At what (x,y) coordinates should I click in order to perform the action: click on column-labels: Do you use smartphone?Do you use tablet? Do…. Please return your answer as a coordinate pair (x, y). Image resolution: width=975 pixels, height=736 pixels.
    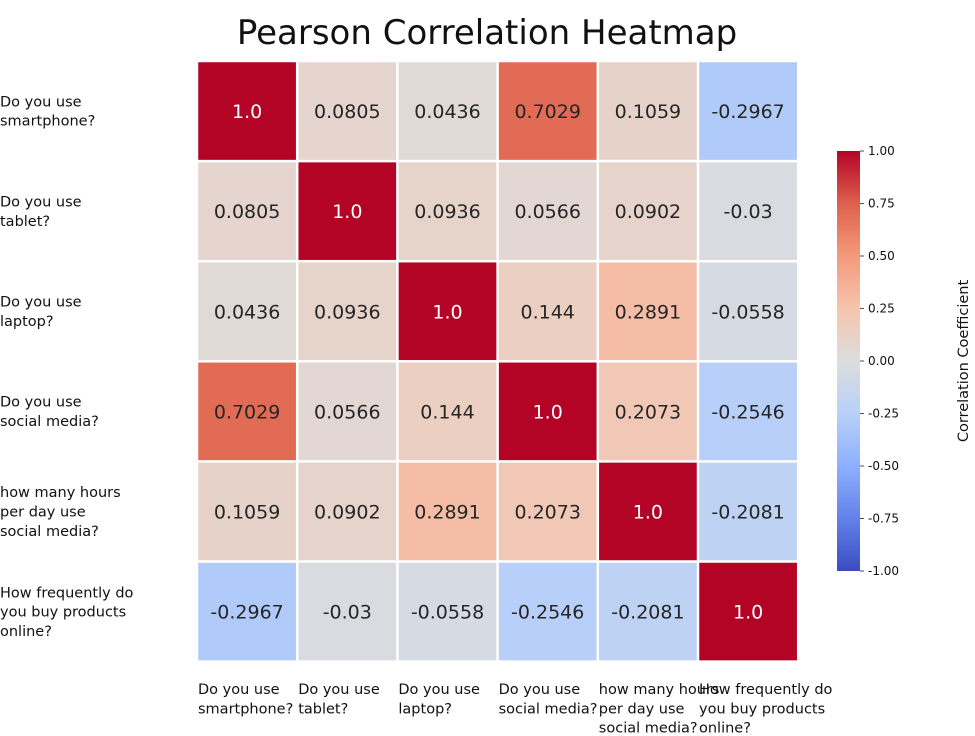
    Looking at the image, I should click on (515, 709).